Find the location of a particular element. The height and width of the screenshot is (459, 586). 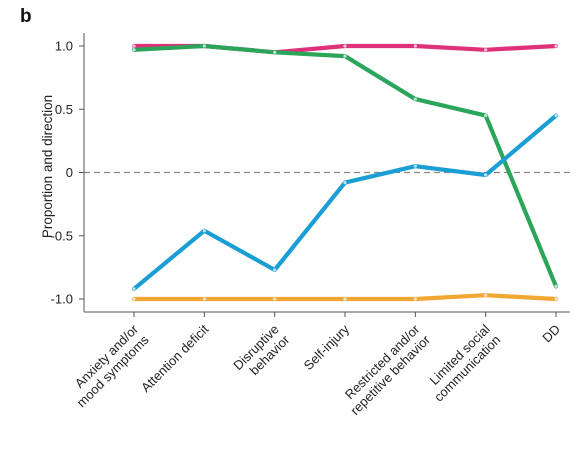

y-tick-label: 0 is located at coordinates (69, 172).